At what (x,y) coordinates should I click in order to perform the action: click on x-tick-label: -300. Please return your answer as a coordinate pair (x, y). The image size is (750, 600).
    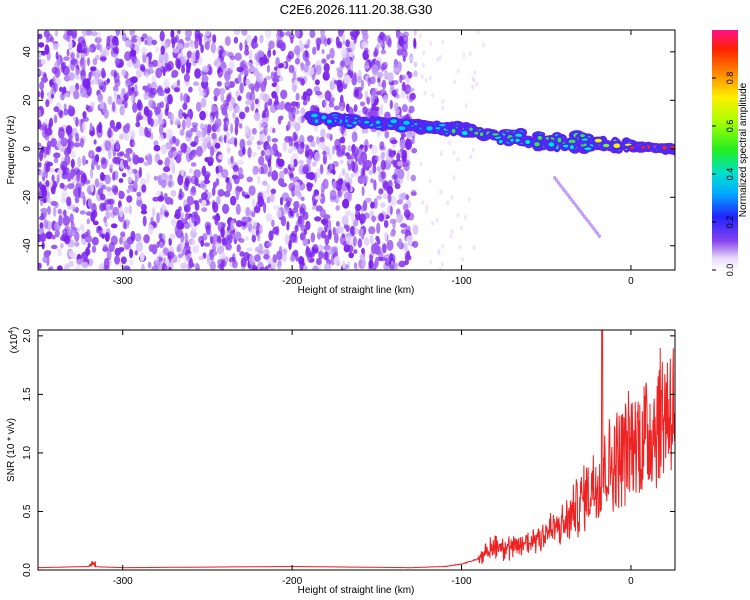
    Looking at the image, I should click on (123, 581).